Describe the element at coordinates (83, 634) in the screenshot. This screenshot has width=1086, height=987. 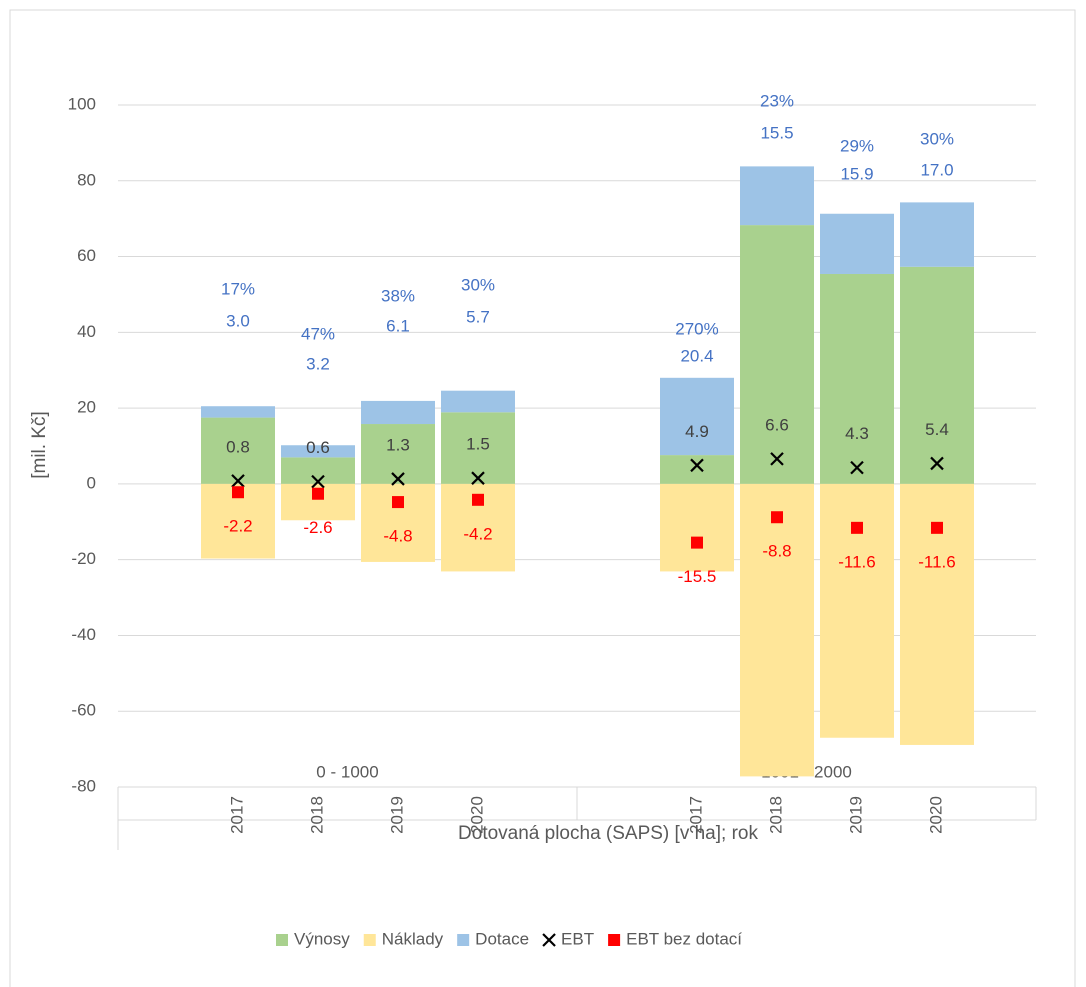
I see `y-tick-label: -40` at that location.